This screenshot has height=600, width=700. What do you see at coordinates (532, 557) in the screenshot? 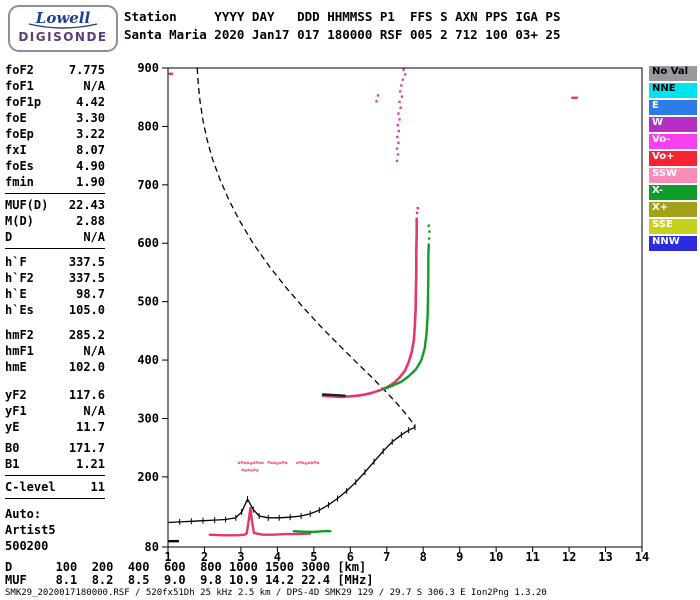
I see `x-tick-label: 11` at bounding box center [532, 557].